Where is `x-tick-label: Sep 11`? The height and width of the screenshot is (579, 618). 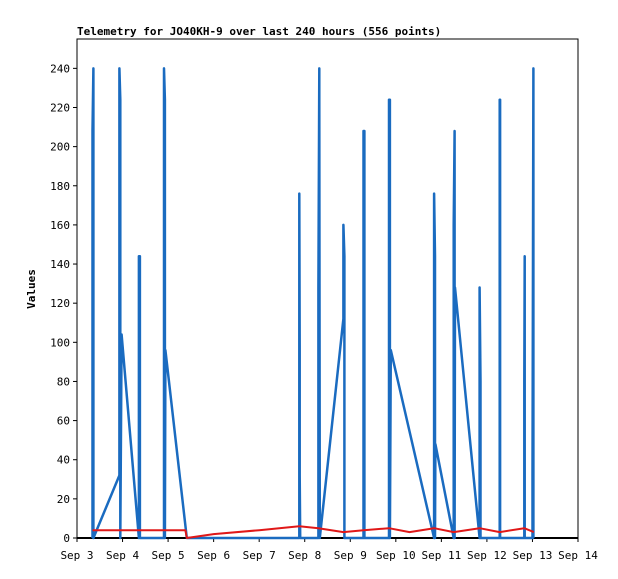 x-tick-label: Sep 11 is located at coordinates (441, 555).